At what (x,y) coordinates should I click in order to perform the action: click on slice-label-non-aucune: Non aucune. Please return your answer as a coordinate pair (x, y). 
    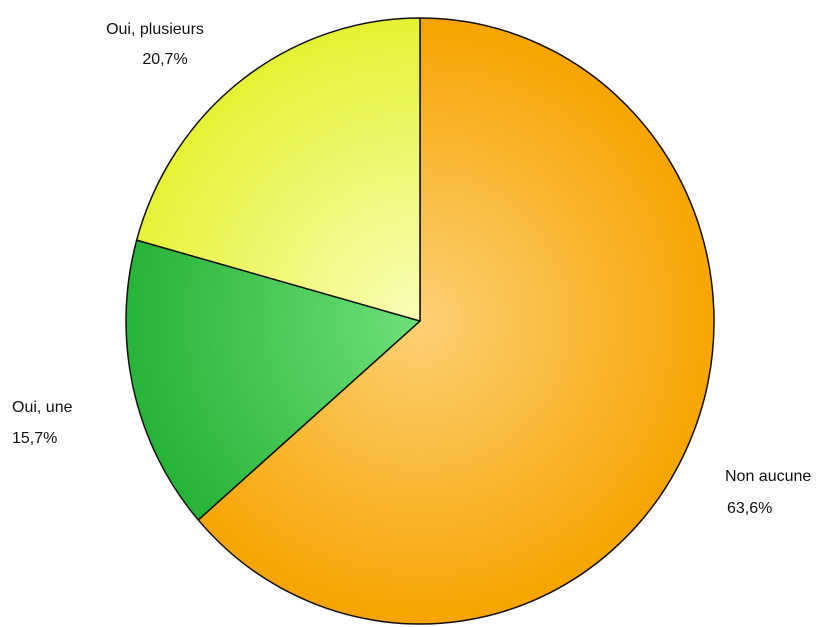
    Looking at the image, I should click on (768, 476).